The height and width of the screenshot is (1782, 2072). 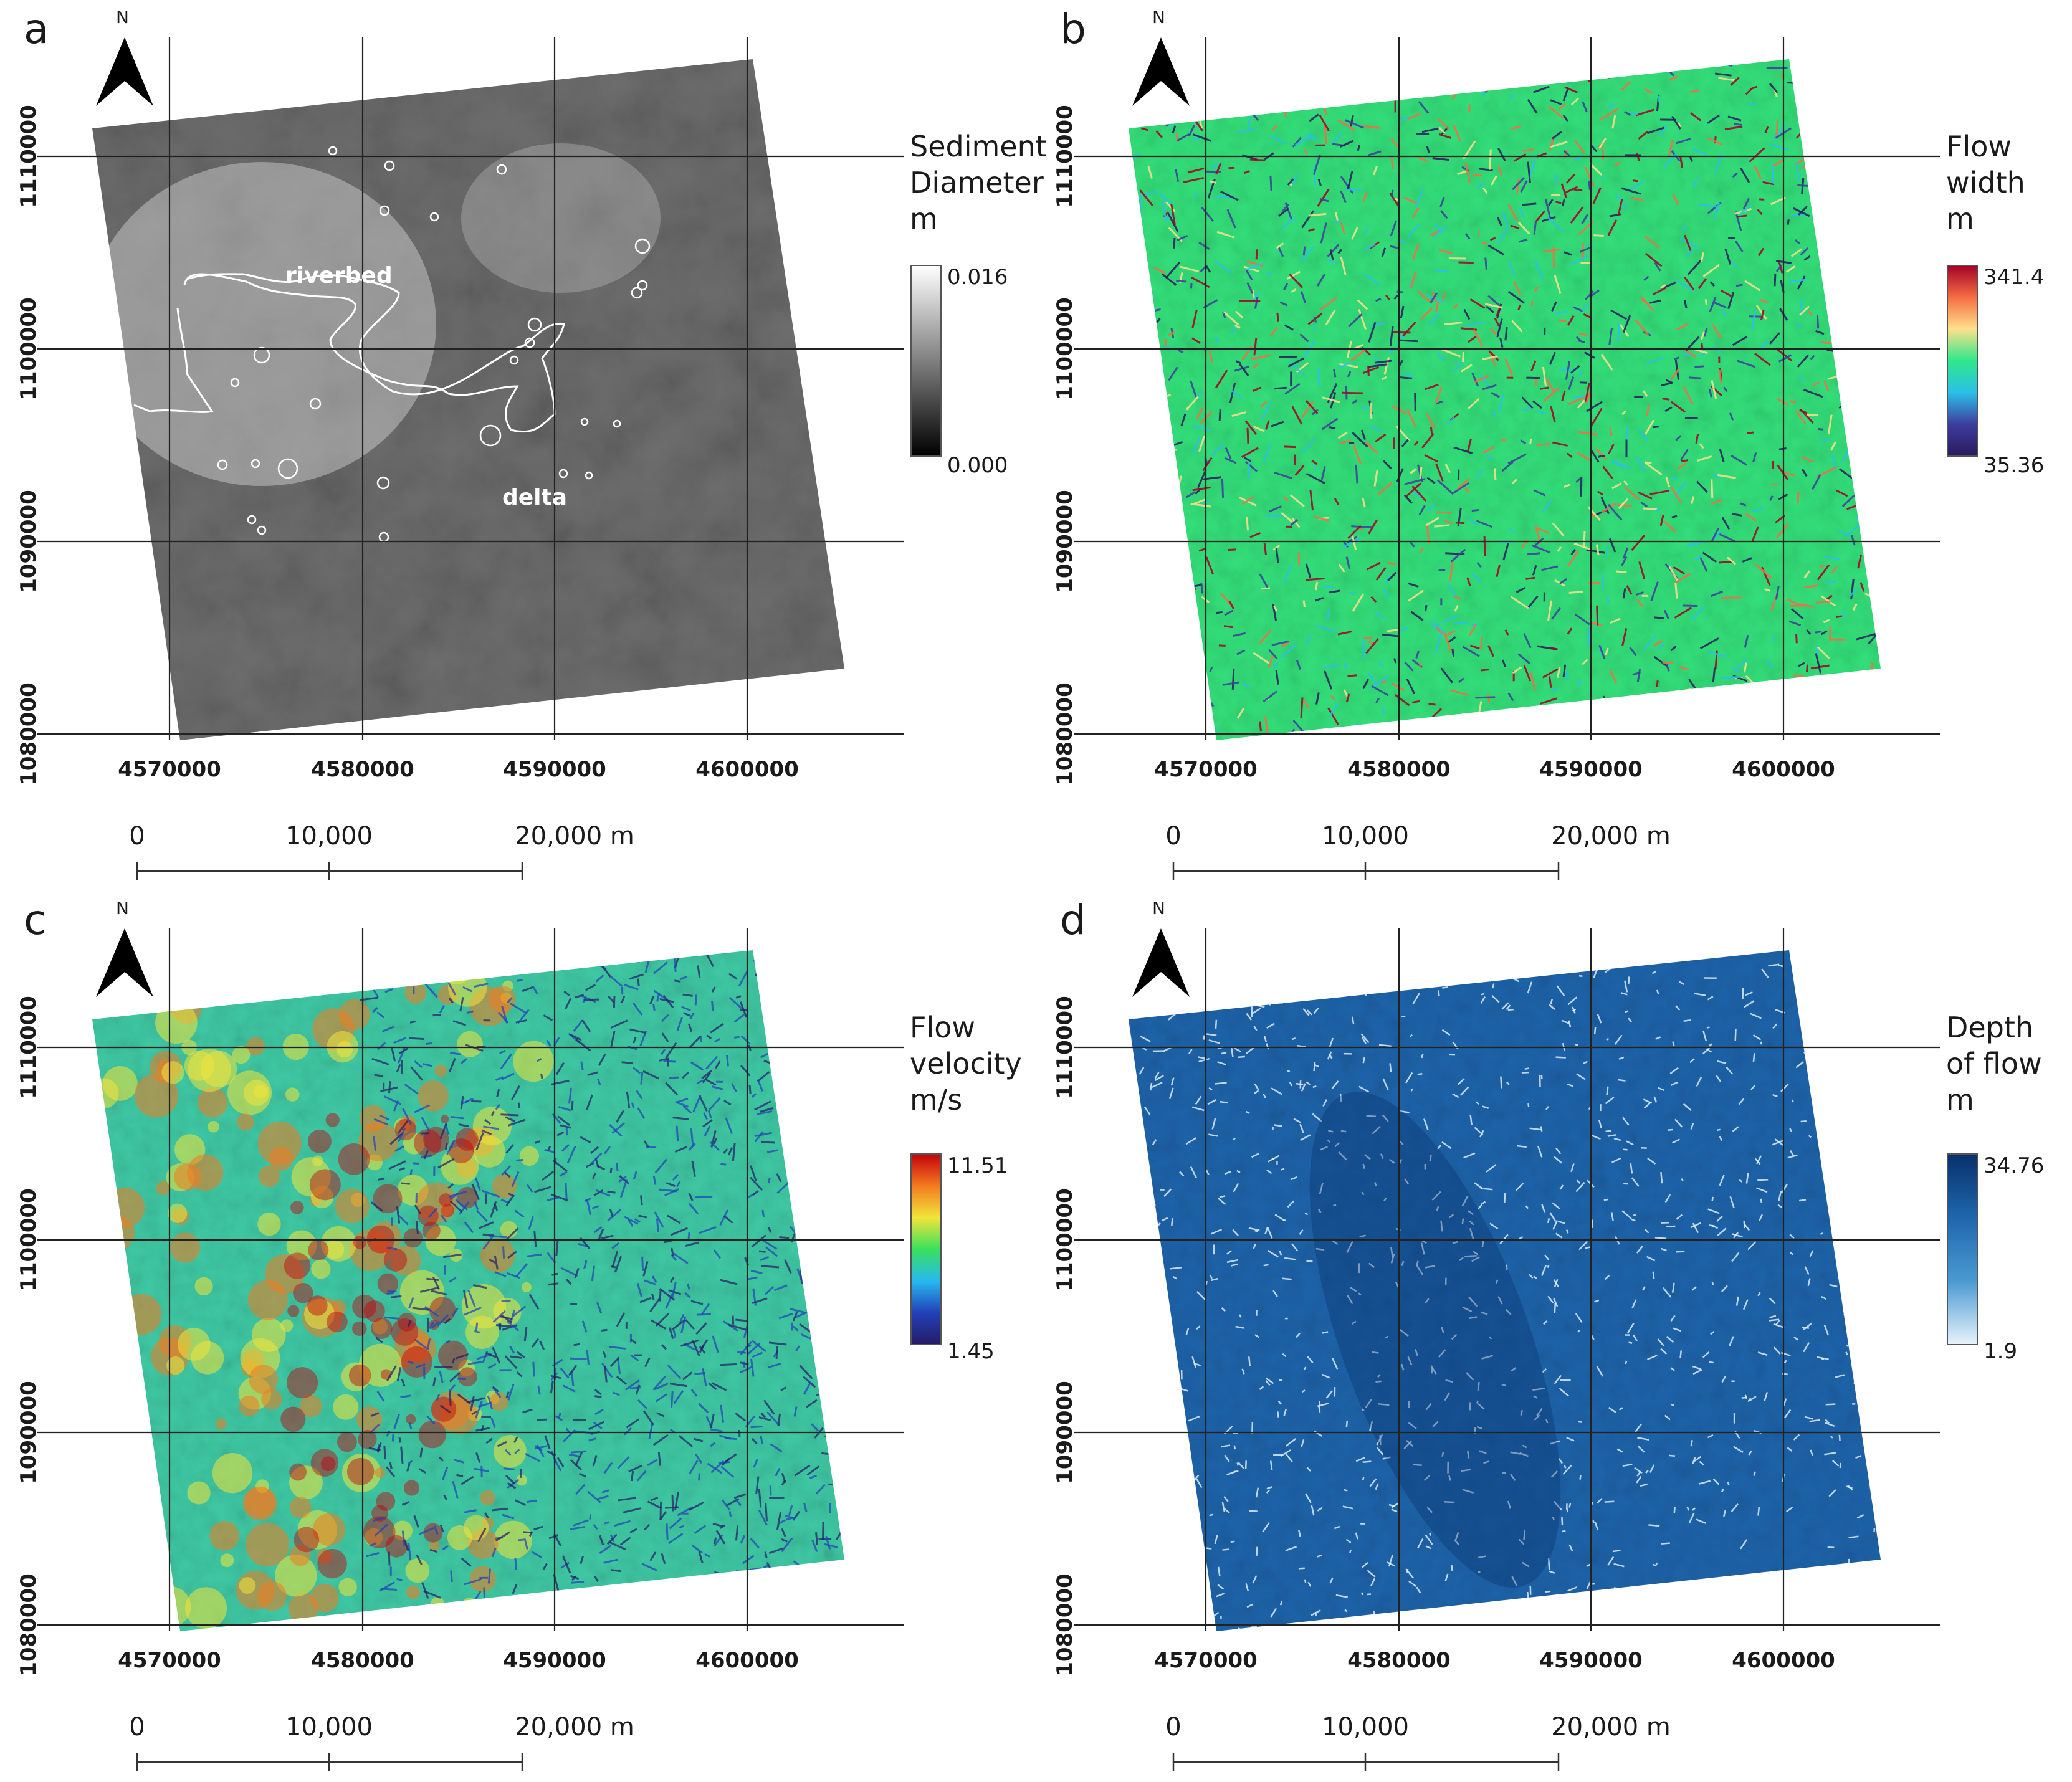 What do you see at coordinates (966, 1063) in the screenshot?
I see `legend-title: Flow velocity m/s` at bounding box center [966, 1063].